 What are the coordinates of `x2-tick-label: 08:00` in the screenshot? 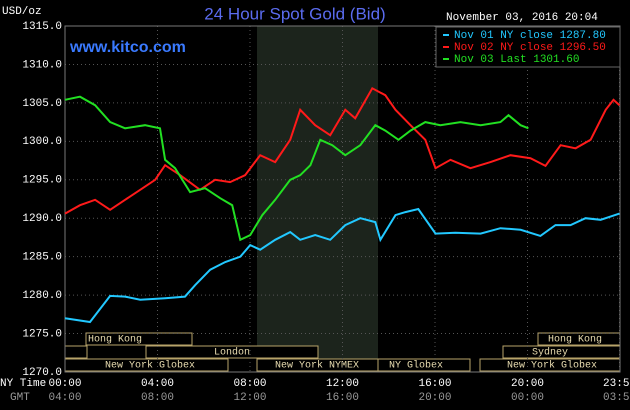 It's located at (157, 398).